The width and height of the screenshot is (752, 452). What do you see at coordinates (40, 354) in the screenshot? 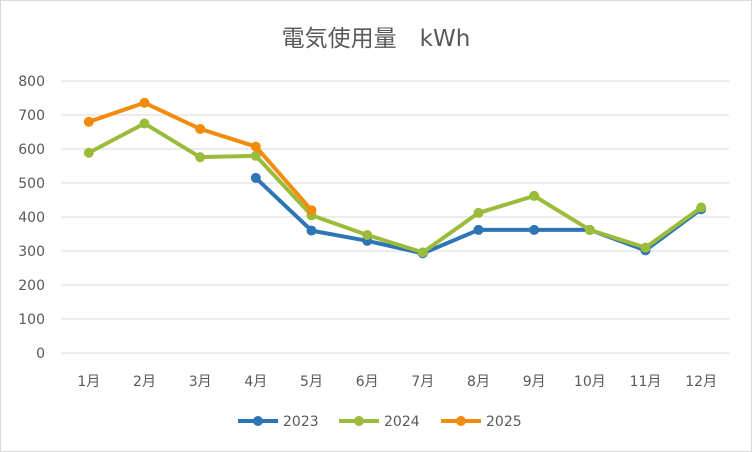
I see `y-tick-label: 0` at bounding box center [40, 354].